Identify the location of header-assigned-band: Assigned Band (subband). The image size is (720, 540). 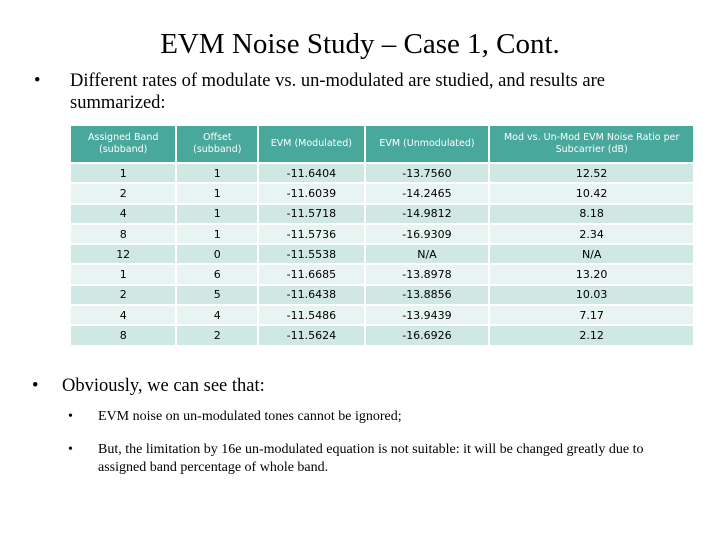
(123, 144).